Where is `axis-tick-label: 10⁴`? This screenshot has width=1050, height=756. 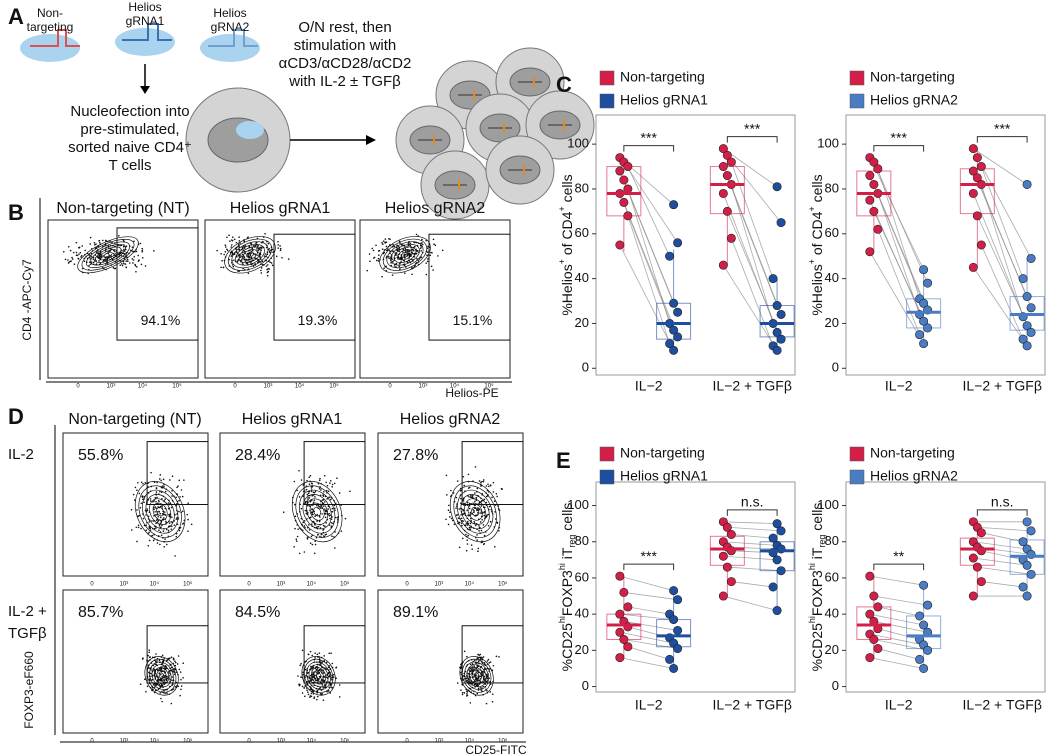
axis-tick-label: 10⁴ is located at coordinates (312, 741).